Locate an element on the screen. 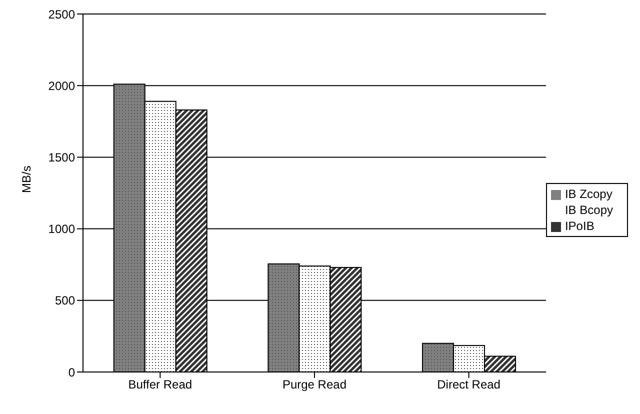 The height and width of the screenshot is (414, 640). y-axis-title: MB/s is located at coordinates (26, 179).